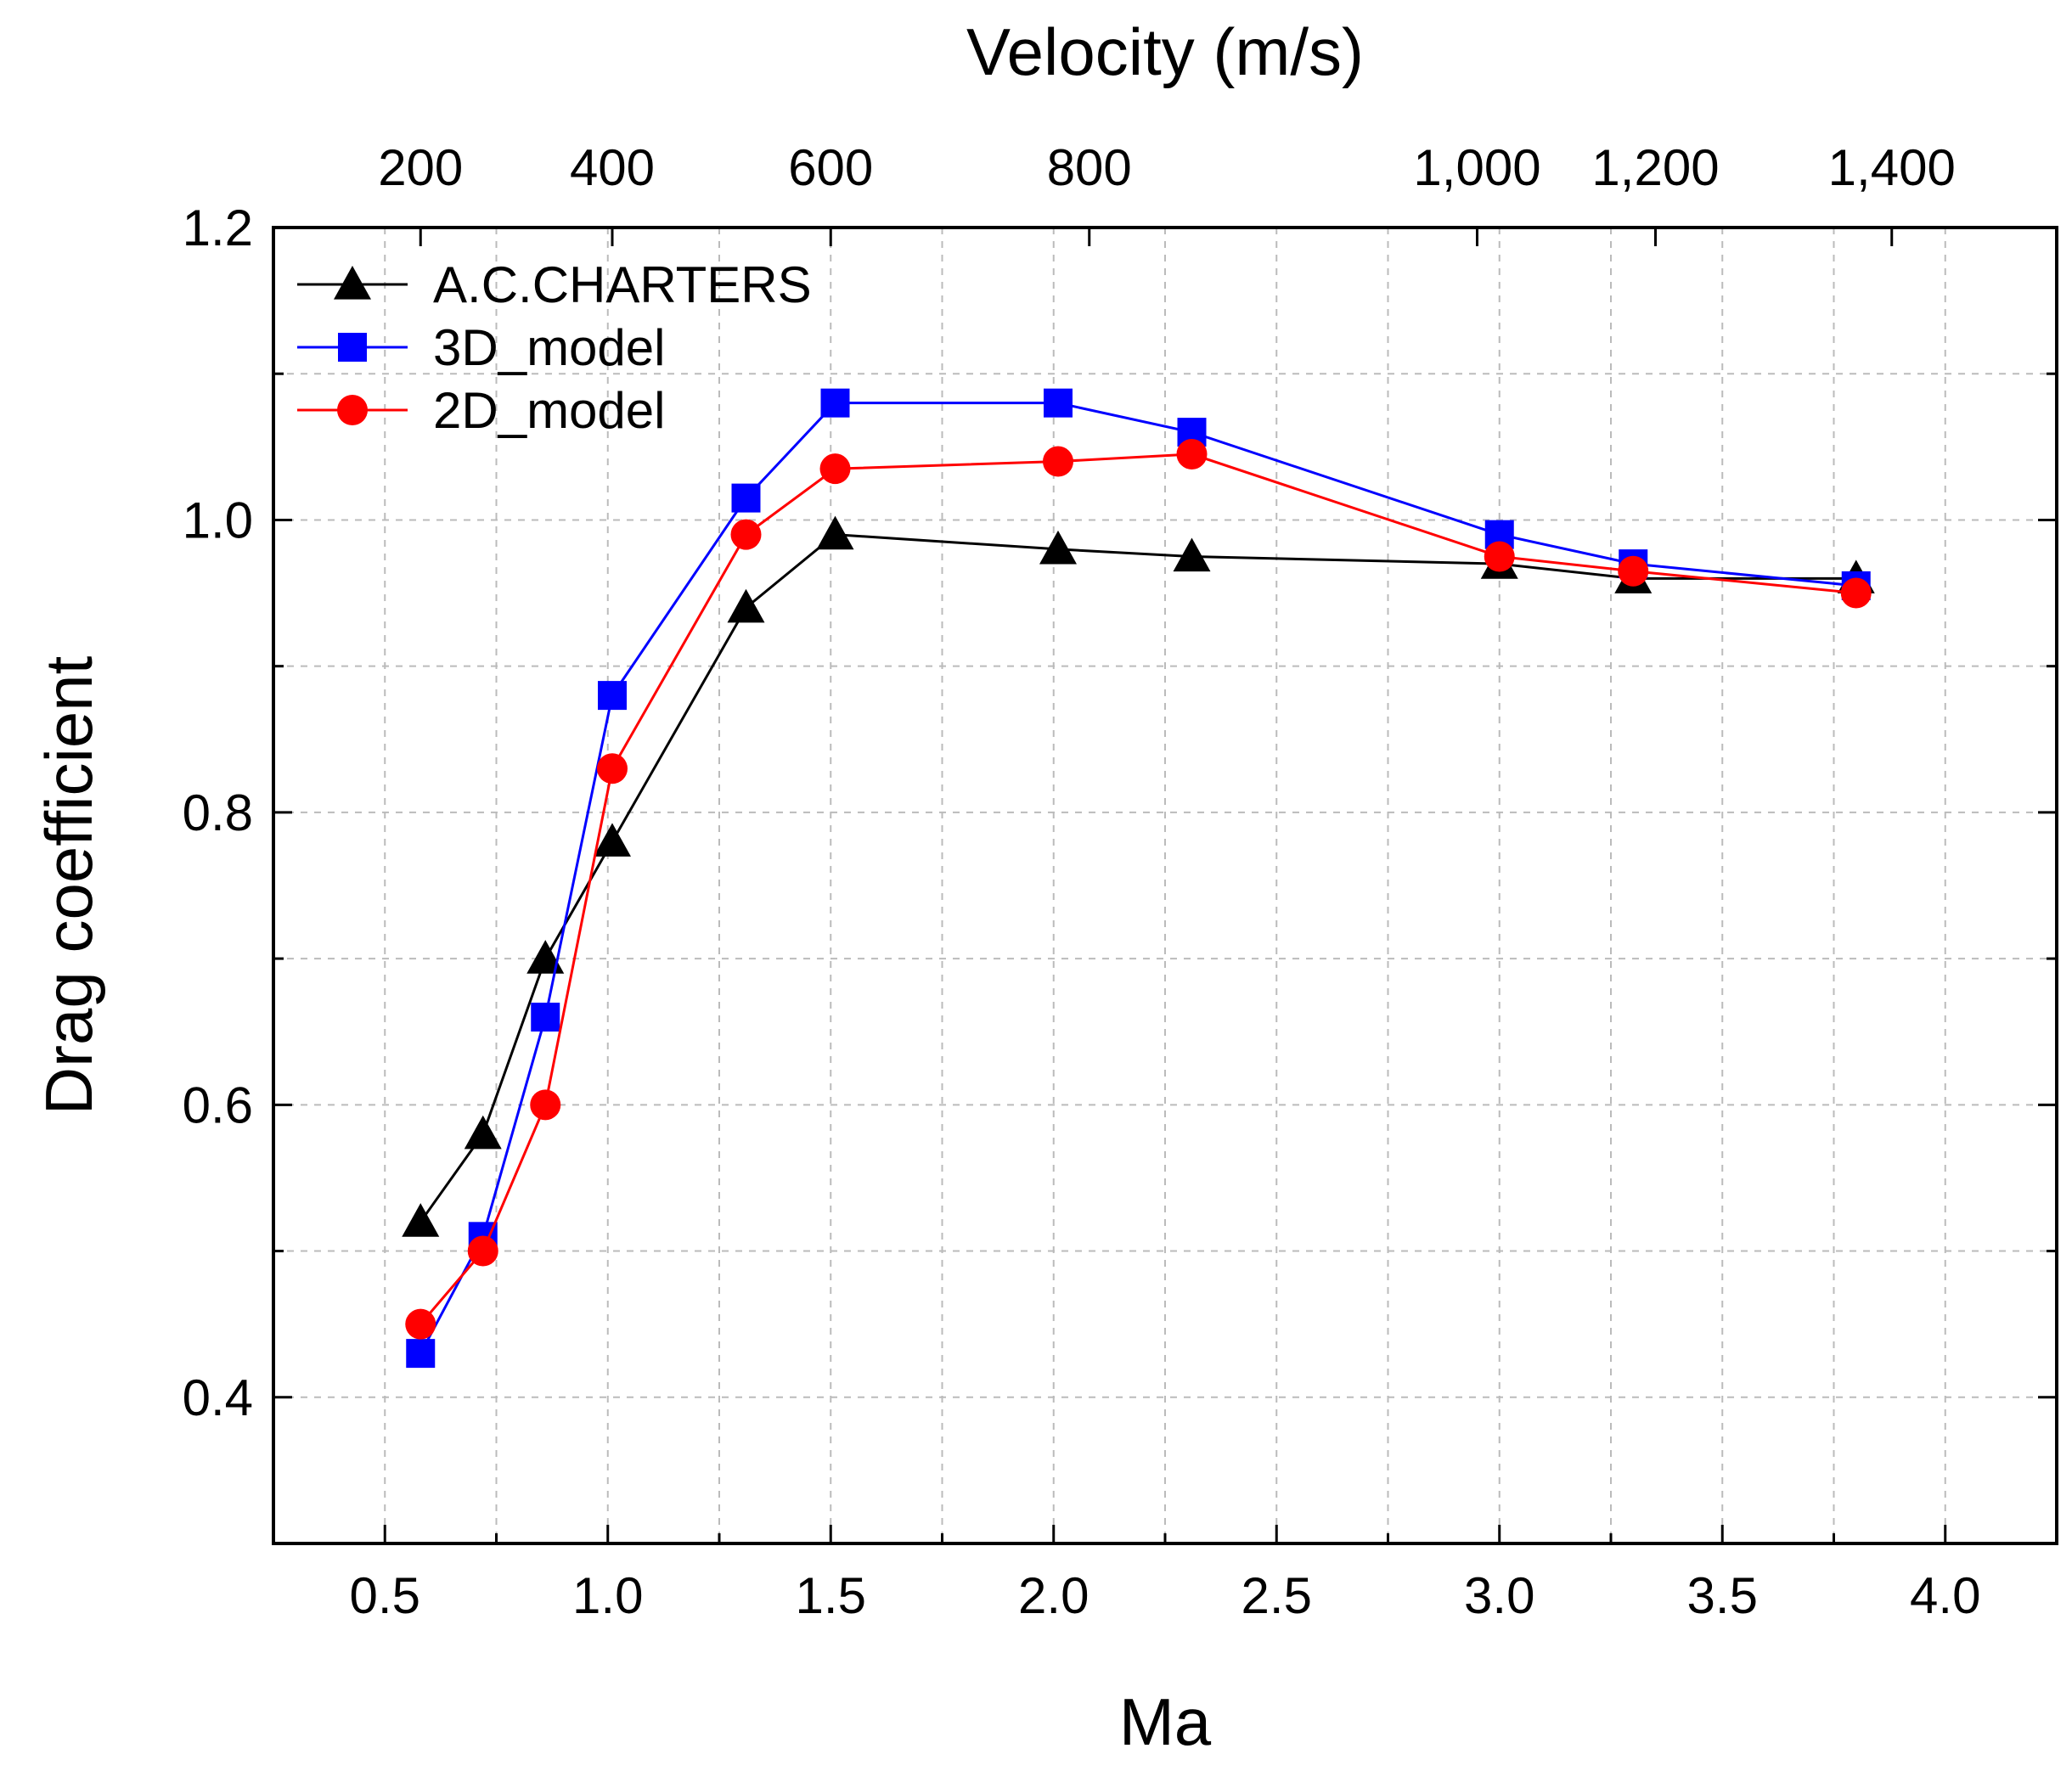  What do you see at coordinates (1165, 1722) in the screenshot?
I see `x-axis-title: Ma` at bounding box center [1165, 1722].